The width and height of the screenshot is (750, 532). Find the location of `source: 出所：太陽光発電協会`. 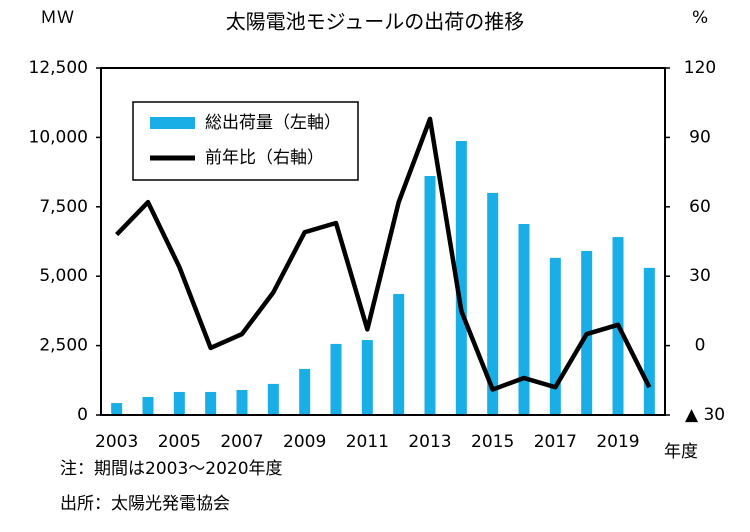

source: 出所：太陽光発電協会 is located at coordinates (145, 504).